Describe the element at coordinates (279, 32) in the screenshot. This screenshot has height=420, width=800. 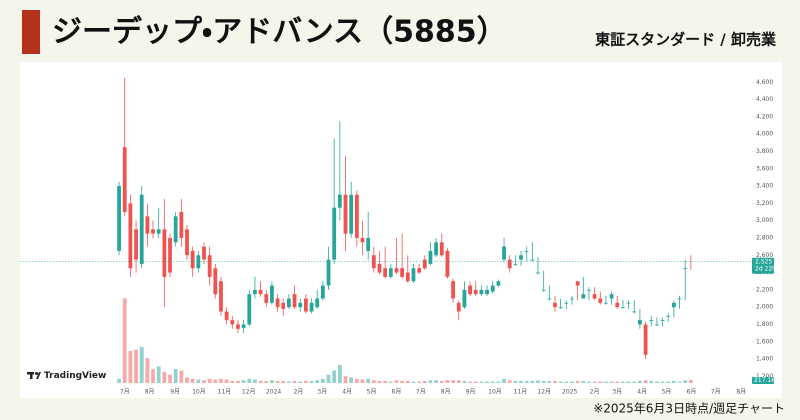
I see `chart-title: ジーデップ・アドバンス（5885）` at that location.